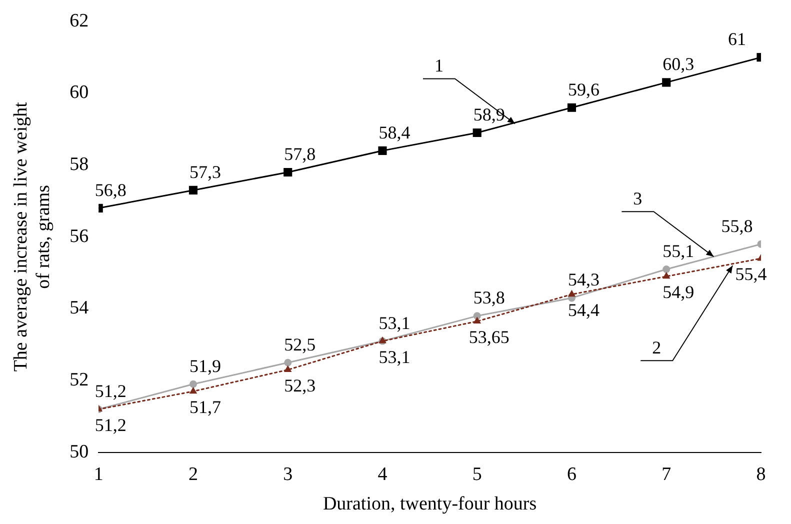 The width and height of the screenshot is (791, 524). I want to click on y-tick-label: 50, so click(79, 451).